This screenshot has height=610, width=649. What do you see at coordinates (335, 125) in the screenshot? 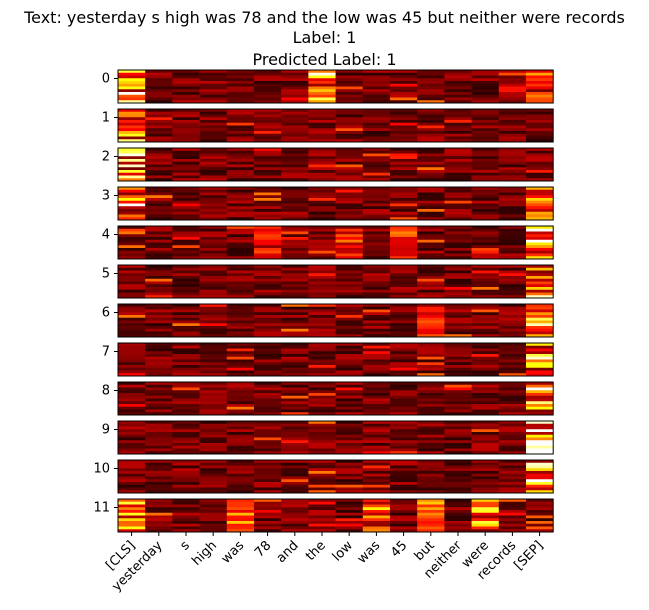
I see `panel-frame` at bounding box center [335, 125].